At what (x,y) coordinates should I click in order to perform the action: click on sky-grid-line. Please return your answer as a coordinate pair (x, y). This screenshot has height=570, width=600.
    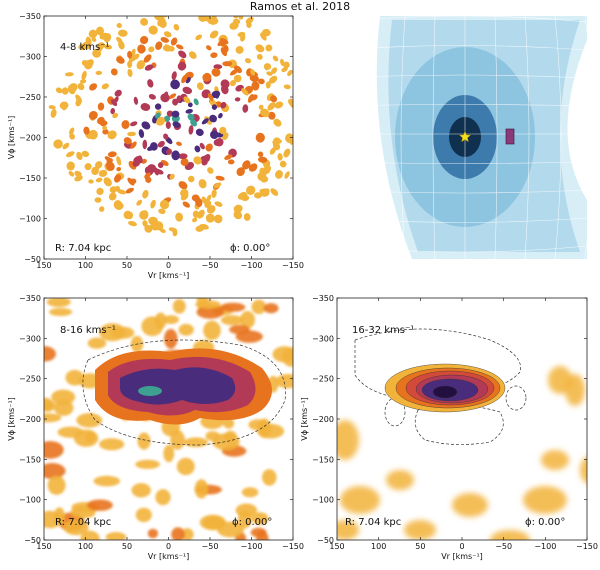
    Looking at the image, I should click on (462, 19).